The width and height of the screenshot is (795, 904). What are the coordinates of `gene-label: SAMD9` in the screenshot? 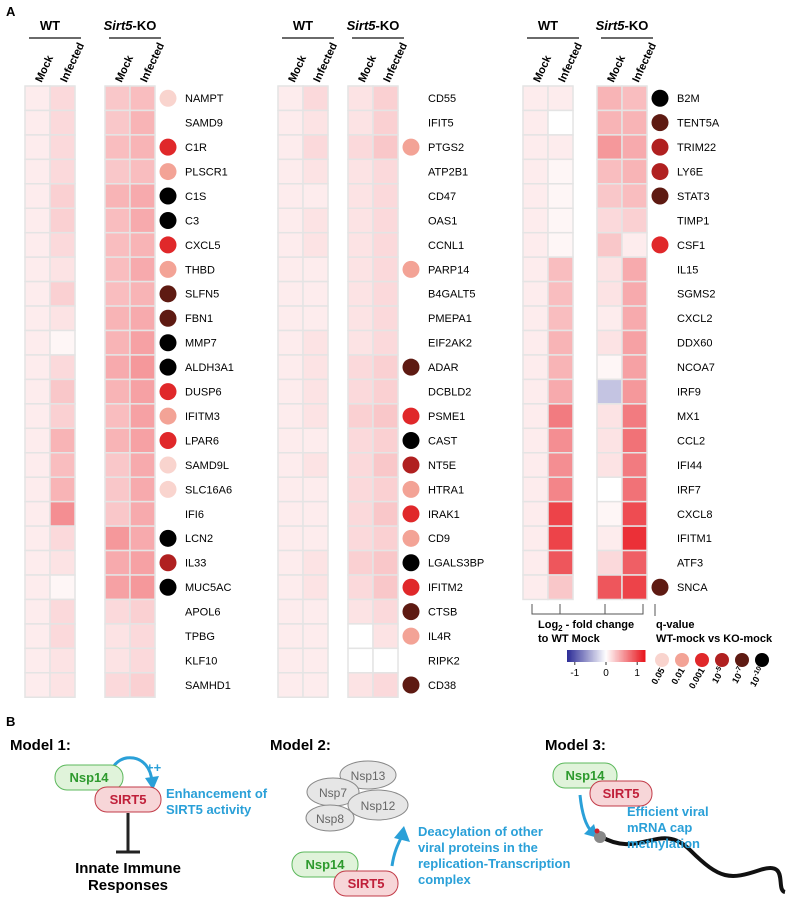 It's located at (204, 124).